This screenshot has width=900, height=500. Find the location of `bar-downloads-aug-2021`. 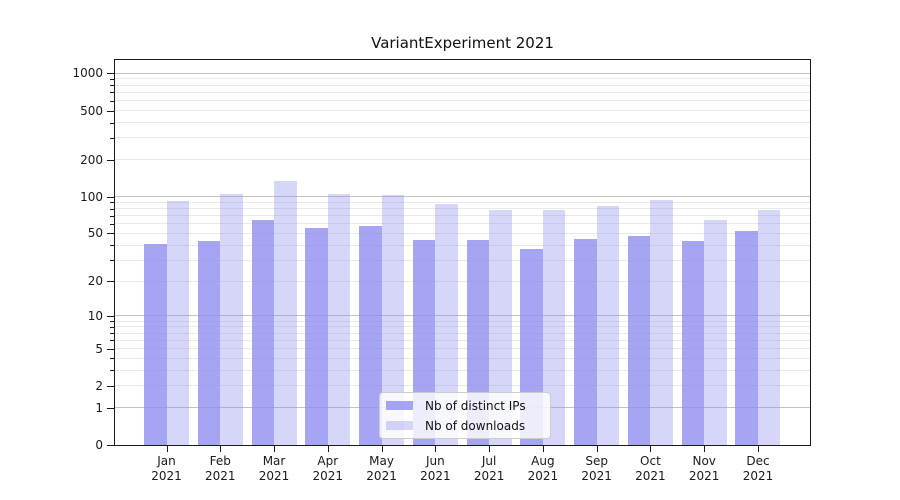

bar-downloads-aug-2021 is located at coordinates (554, 327).